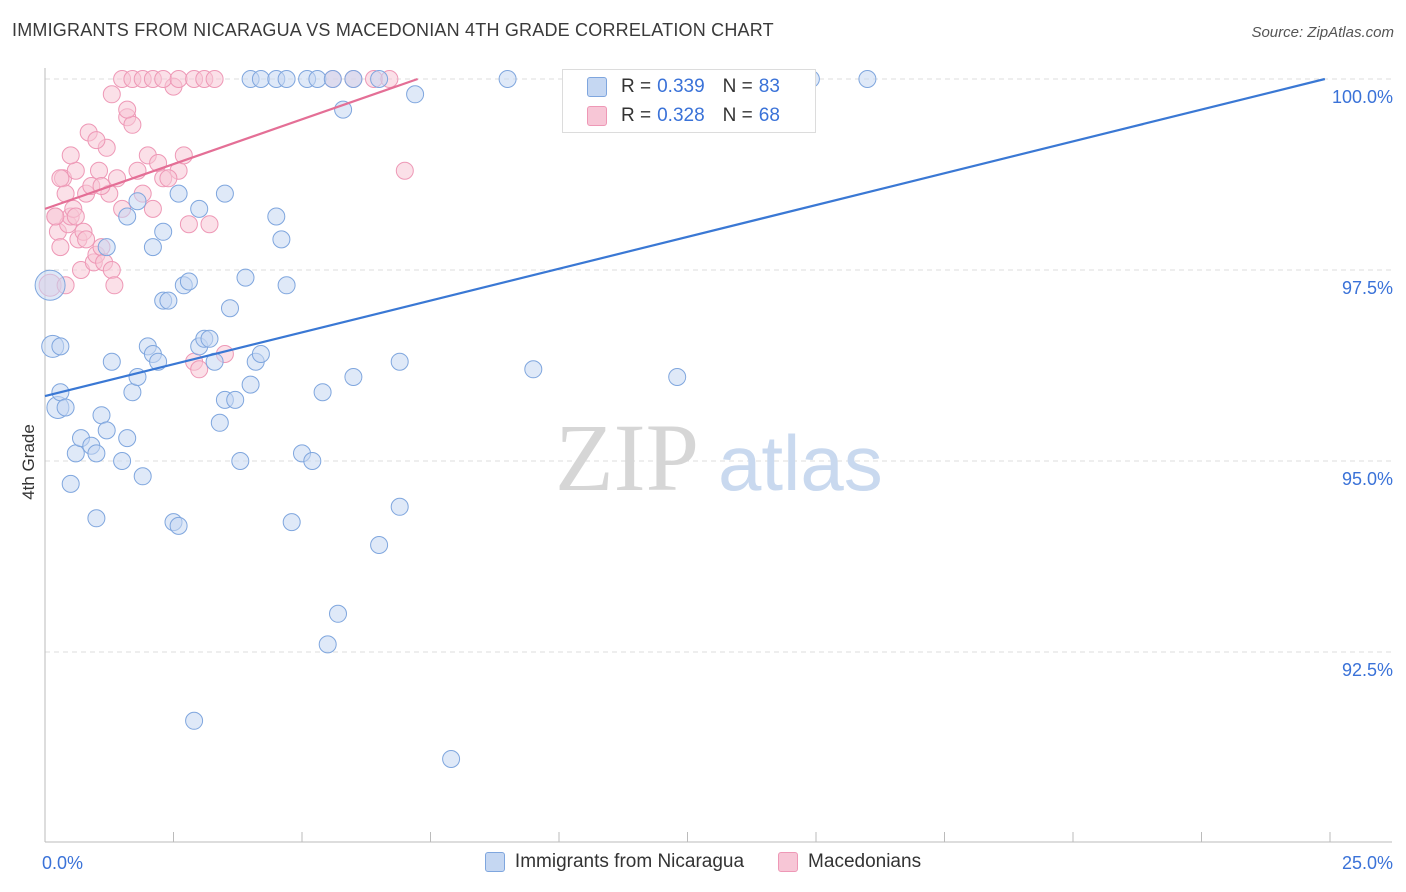  What do you see at coordinates (1367, 479) in the screenshot?
I see `y-tick-label: 95.0%` at bounding box center [1367, 479].